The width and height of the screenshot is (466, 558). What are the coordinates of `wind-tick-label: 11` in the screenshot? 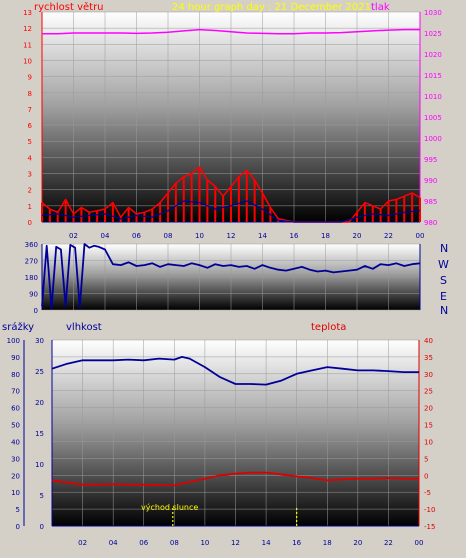 It's located at (27, 45).